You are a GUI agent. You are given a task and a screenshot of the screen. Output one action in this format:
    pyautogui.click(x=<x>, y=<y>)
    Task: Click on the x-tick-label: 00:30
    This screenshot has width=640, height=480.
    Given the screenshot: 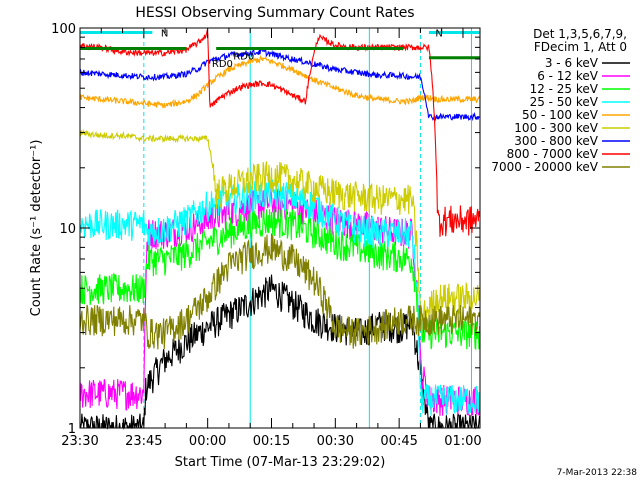 What is the action you would take?
    pyautogui.click(x=335, y=441)
    